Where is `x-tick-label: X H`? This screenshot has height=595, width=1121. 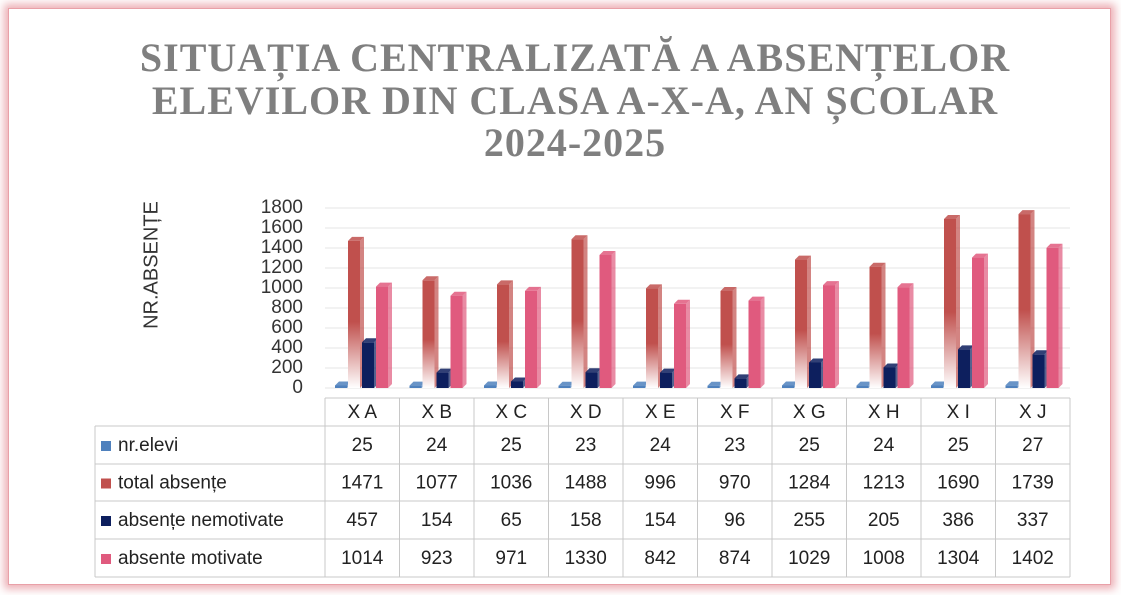 x-tick-label: X H is located at coordinates (884, 412).